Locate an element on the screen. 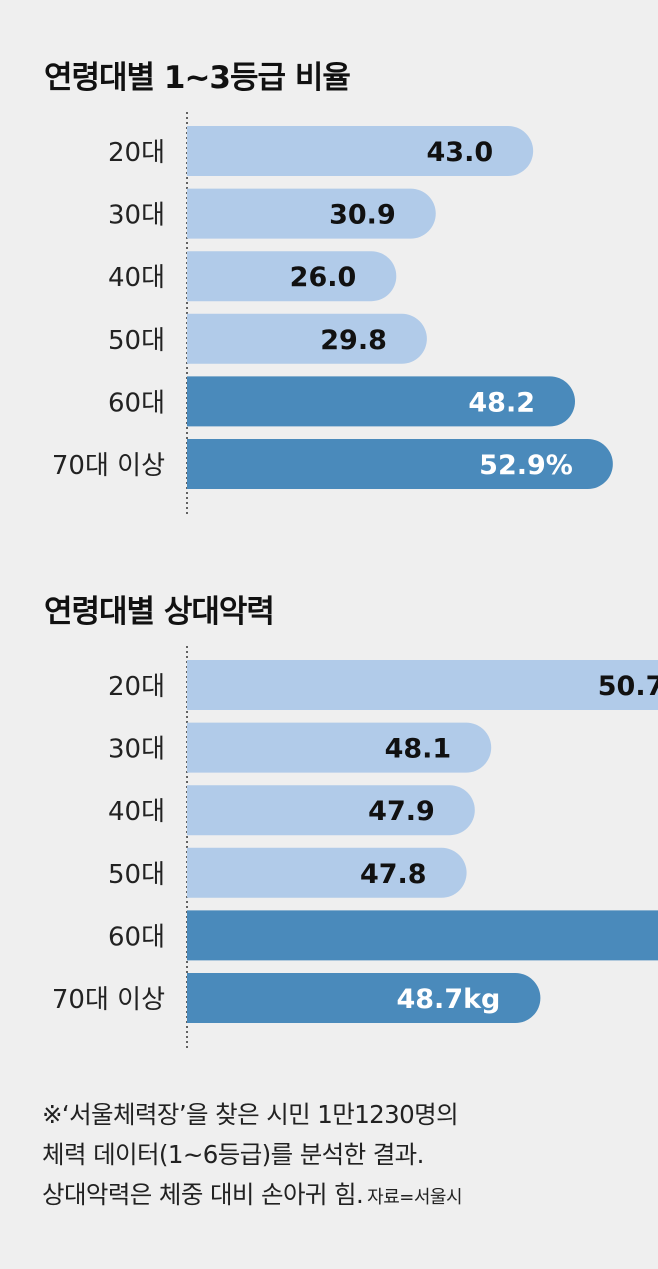 The image size is (658, 1269). chart-1-value-label-0: 43.0 is located at coordinates (460, 152).